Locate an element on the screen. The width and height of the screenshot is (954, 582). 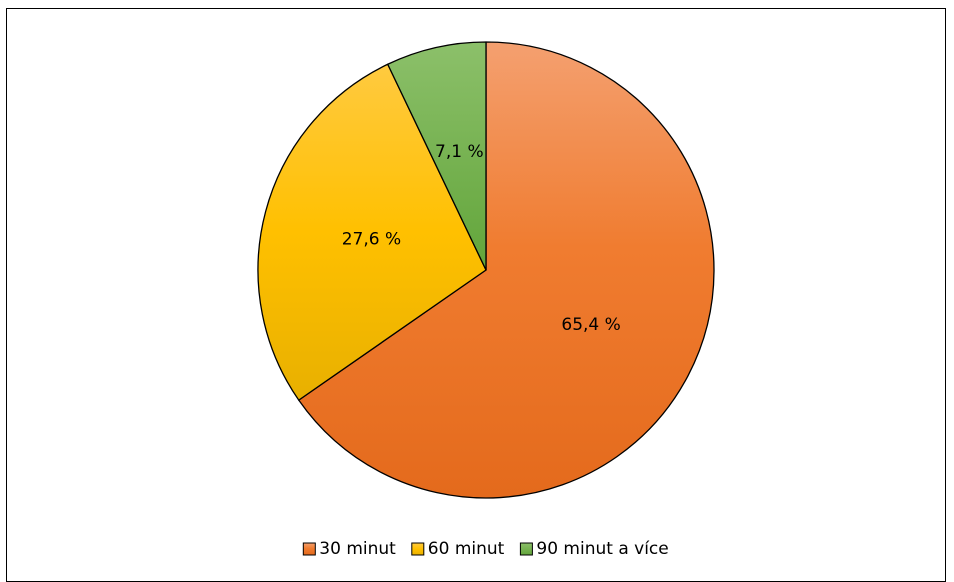
legend-swatch-90-minut-a-vice is located at coordinates (526, 549).